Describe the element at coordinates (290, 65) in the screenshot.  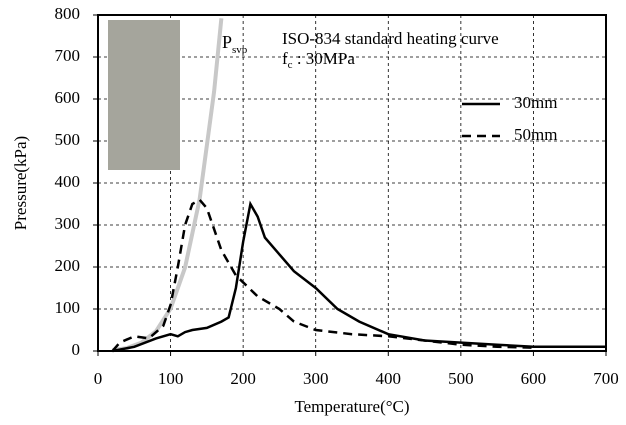
I see `strength-sub: c` at that location.